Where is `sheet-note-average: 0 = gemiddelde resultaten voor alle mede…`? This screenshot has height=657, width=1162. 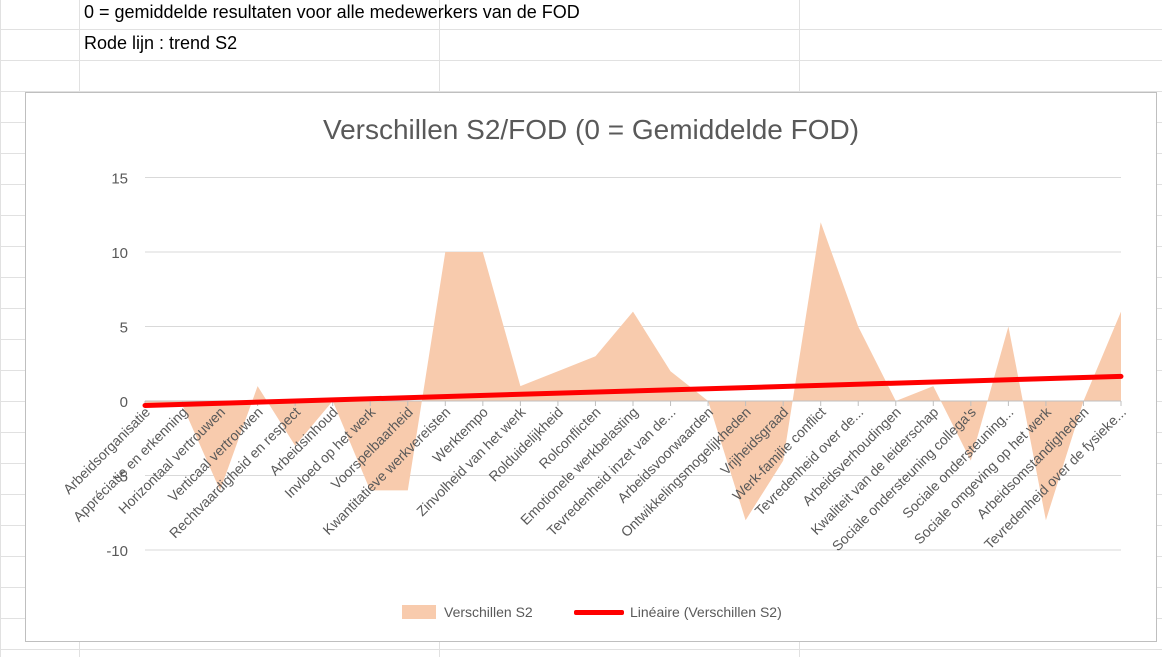
sheet-note-average: 0 = gemiddelde resultaten voor alle mede… is located at coordinates (332, 12).